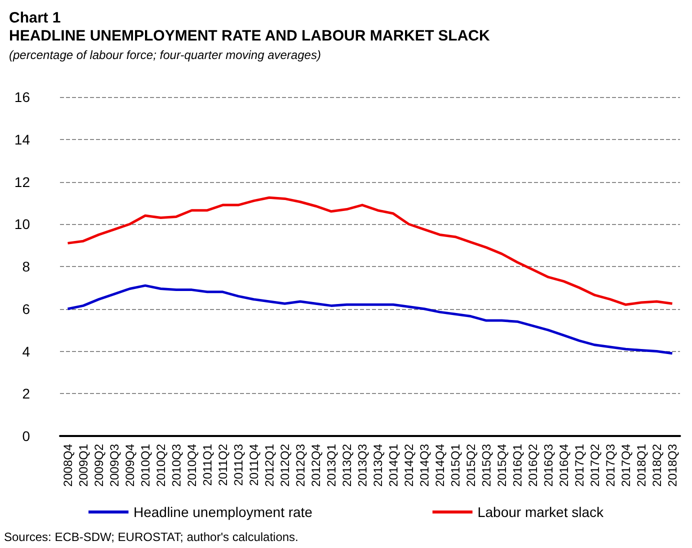 This screenshot has height=548, width=692. I want to click on y-tick-label: 16, so click(22, 97).